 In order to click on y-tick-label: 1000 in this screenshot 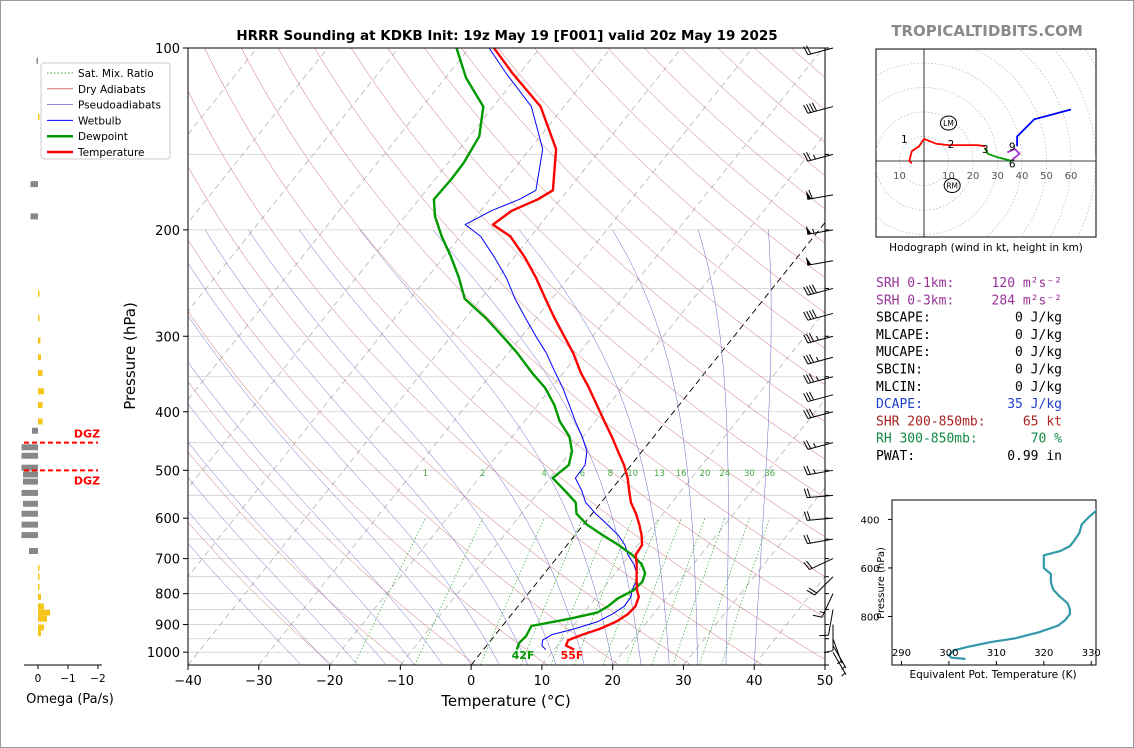, I will do `click(163, 653)`.